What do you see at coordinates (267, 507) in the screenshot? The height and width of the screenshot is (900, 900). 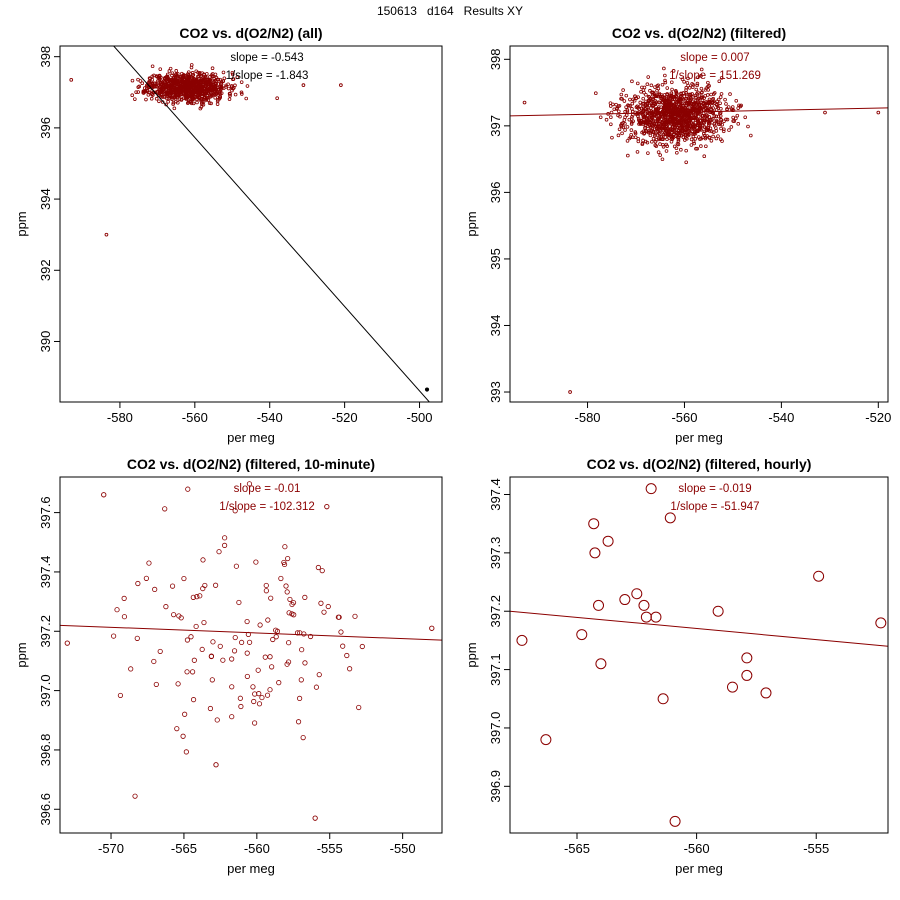 I see `annotation-text: 1/slope = -102.312` at bounding box center [267, 507].